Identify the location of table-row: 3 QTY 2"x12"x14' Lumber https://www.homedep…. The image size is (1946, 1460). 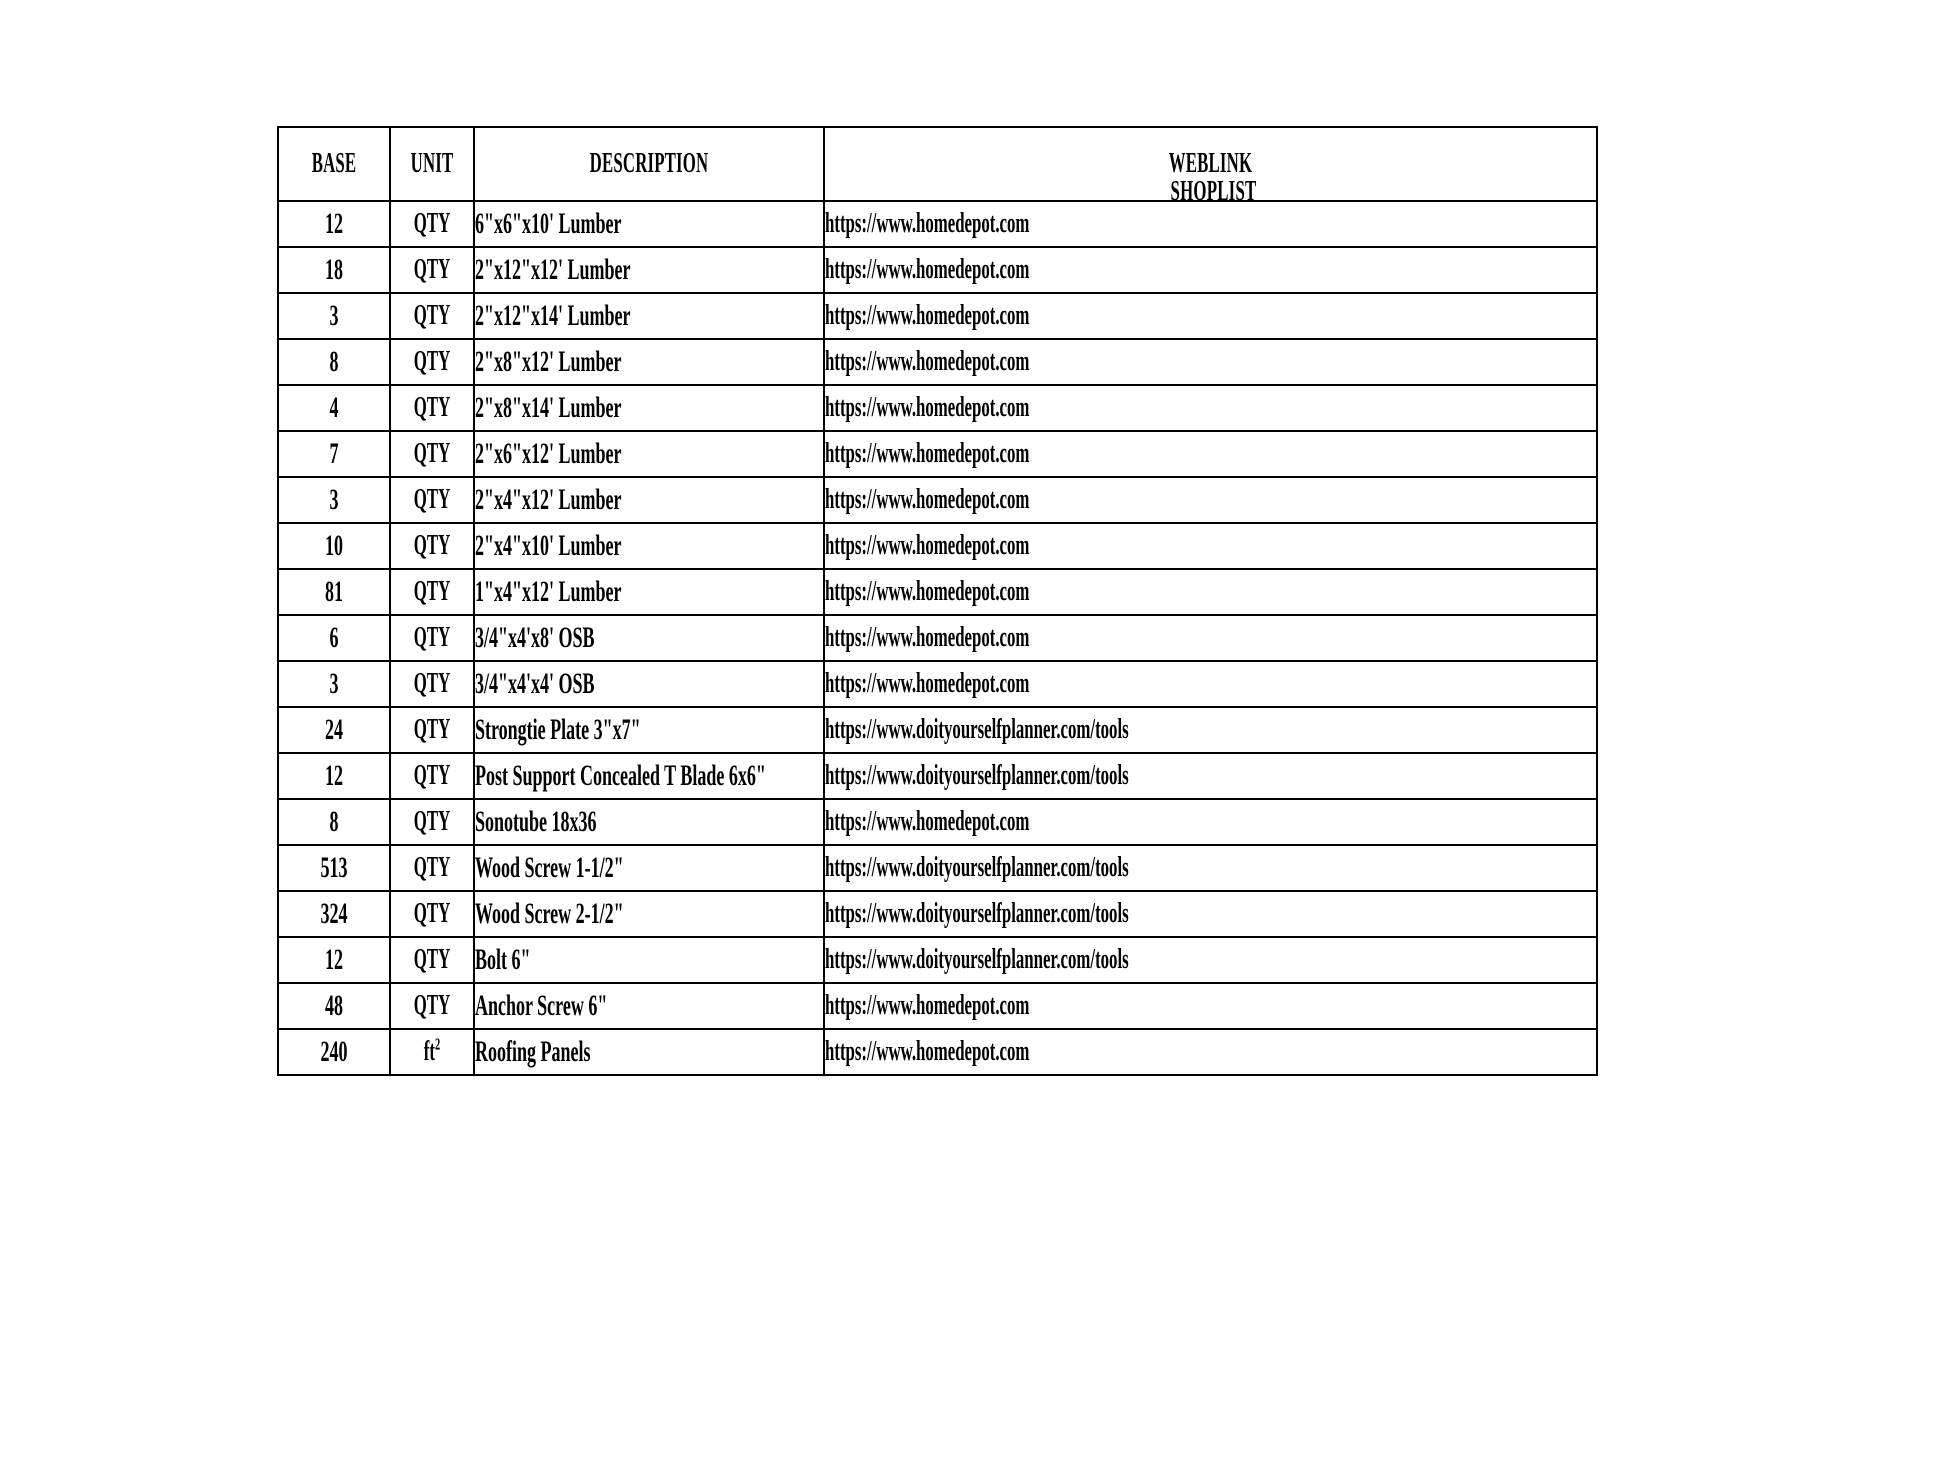
(937, 316).